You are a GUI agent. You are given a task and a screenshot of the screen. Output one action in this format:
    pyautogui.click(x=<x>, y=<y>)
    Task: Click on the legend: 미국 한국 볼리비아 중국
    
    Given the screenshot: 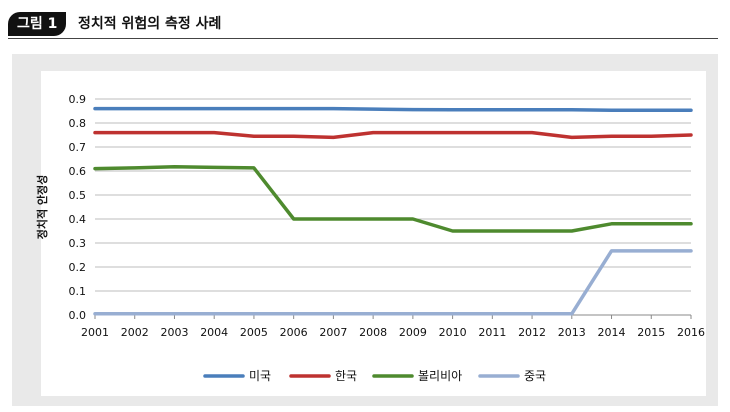 What is the action you would take?
    pyautogui.click(x=374, y=376)
    